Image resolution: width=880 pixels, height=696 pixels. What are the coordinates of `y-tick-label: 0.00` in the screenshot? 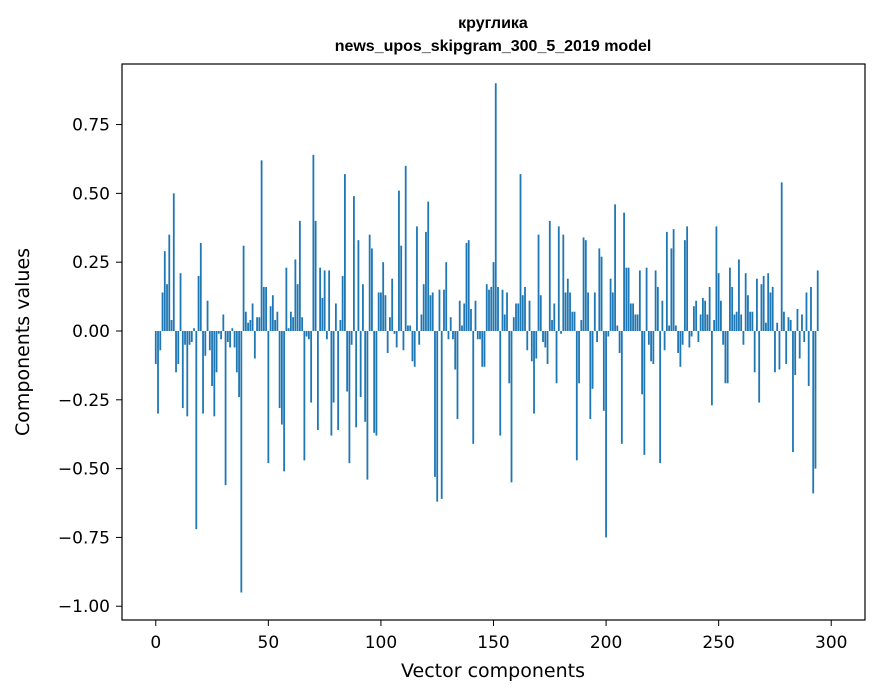 It's located at (91, 332).